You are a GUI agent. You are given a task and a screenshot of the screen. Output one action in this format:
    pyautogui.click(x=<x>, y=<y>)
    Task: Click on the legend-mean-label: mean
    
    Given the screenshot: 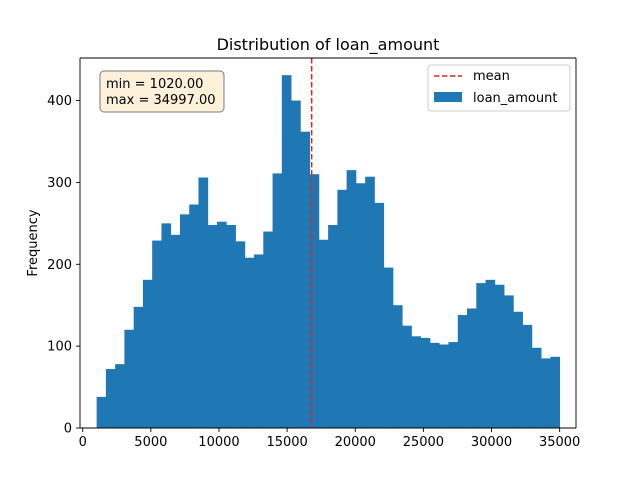 What is the action you would take?
    pyautogui.click(x=491, y=76)
    